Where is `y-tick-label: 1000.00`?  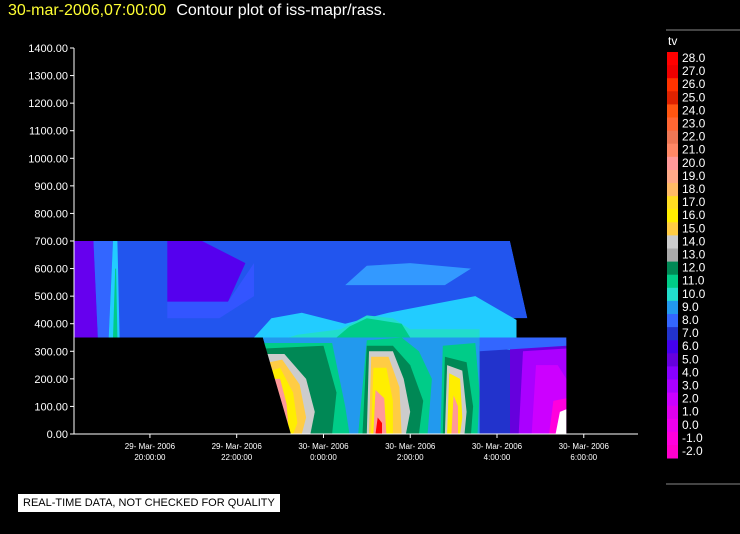
y-tick-label: 1000.00 is located at coordinates (48, 159).